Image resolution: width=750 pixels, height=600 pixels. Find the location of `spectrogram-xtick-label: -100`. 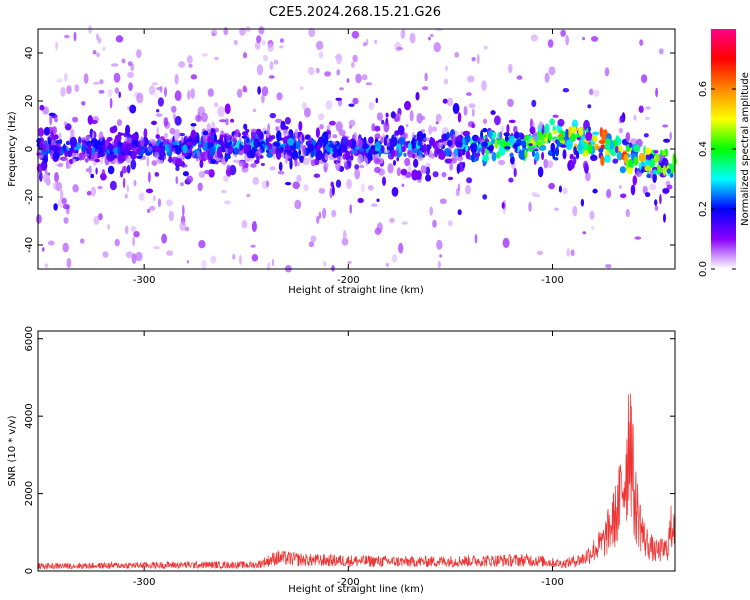

spectrogram-xtick-label: -100 is located at coordinates (552, 280).